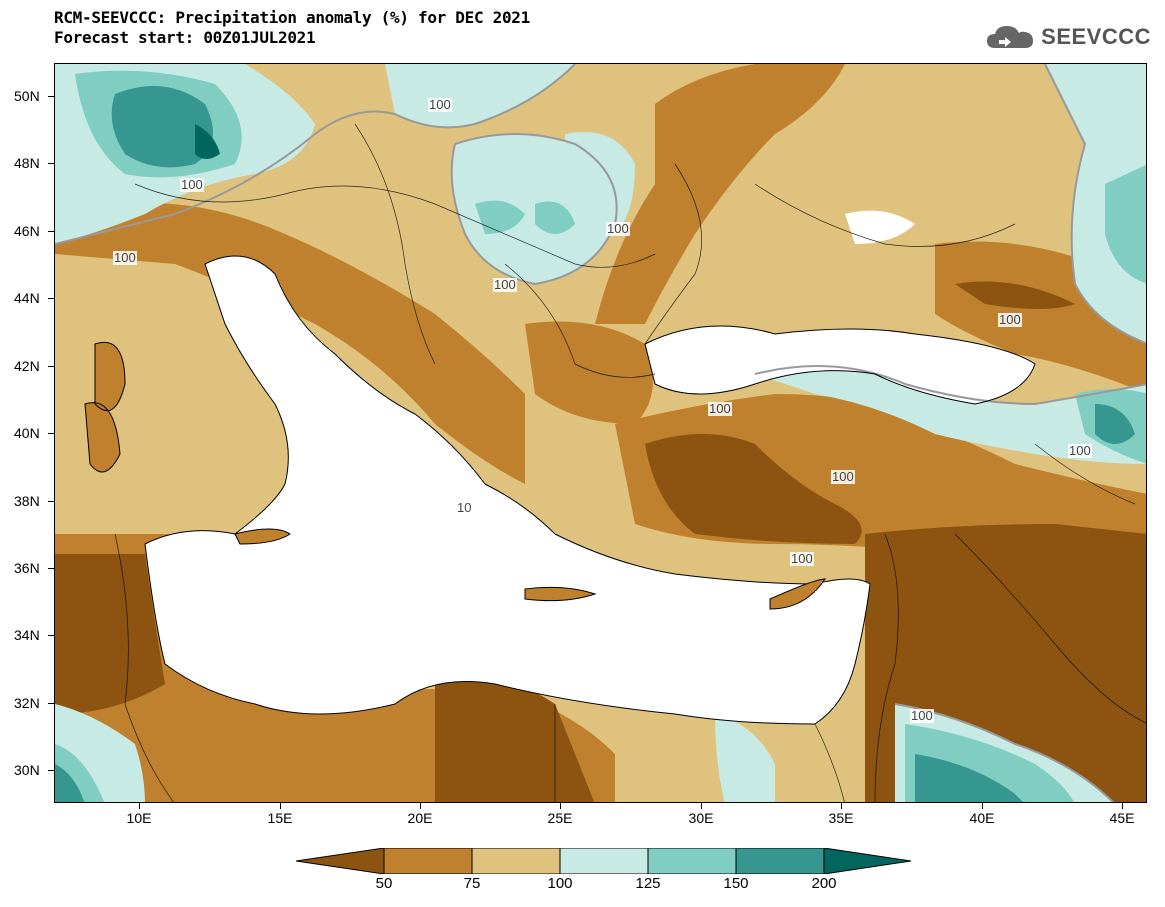 This screenshot has width=1165, height=907. What do you see at coordinates (27, 635) in the screenshot?
I see `y-tick-label: 34N` at bounding box center [27, 635].